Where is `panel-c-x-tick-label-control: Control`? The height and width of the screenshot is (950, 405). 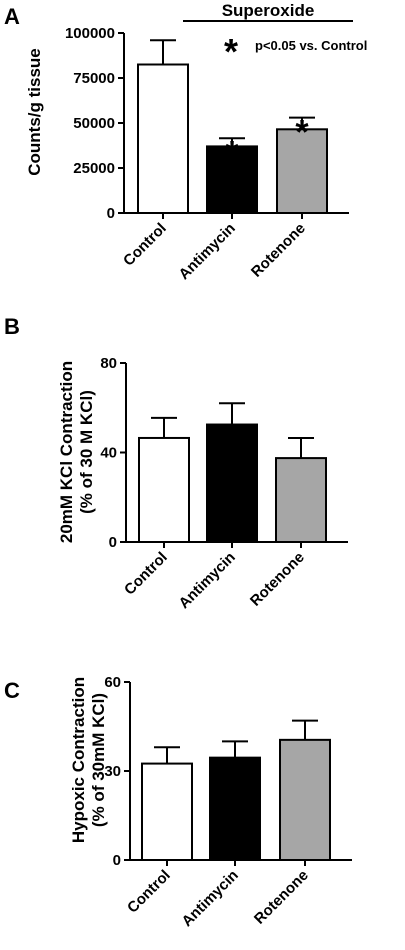
panel-c-x-tick-label-control: Control is located at coordinates (149, 892).